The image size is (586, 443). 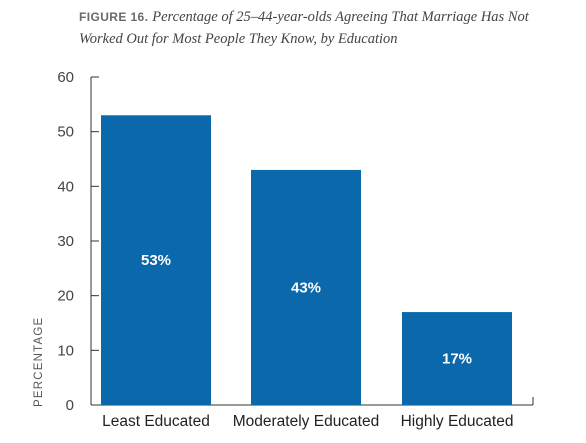 I want to click on y-tick-label: 20, so click(x=65, y=296).